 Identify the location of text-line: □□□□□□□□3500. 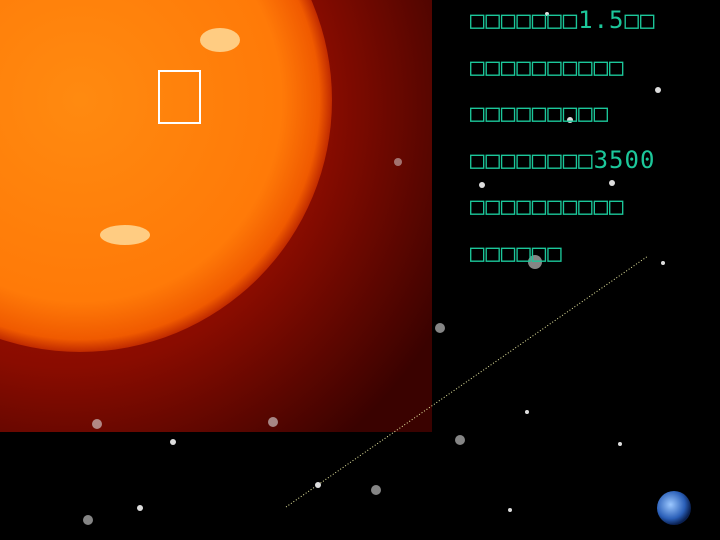
(563, 159).